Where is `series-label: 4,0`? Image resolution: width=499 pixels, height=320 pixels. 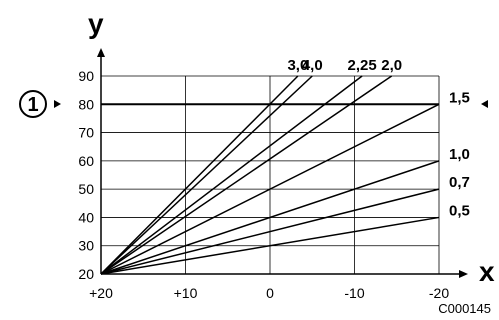 series-label: 4,0 is located at coordinates (312, 65).